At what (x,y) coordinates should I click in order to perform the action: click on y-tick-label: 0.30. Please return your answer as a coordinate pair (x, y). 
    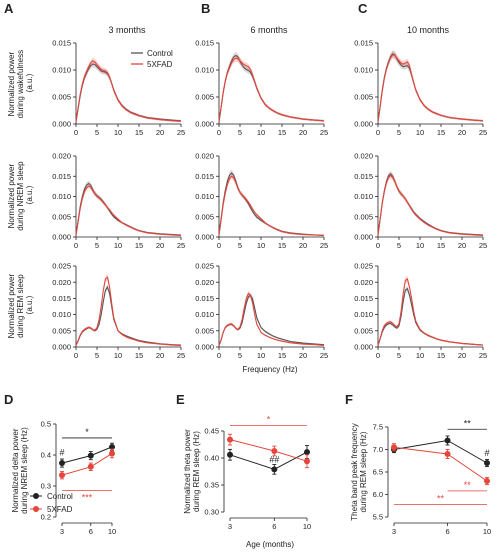
    Looking at the image, I should click on (211, 512).